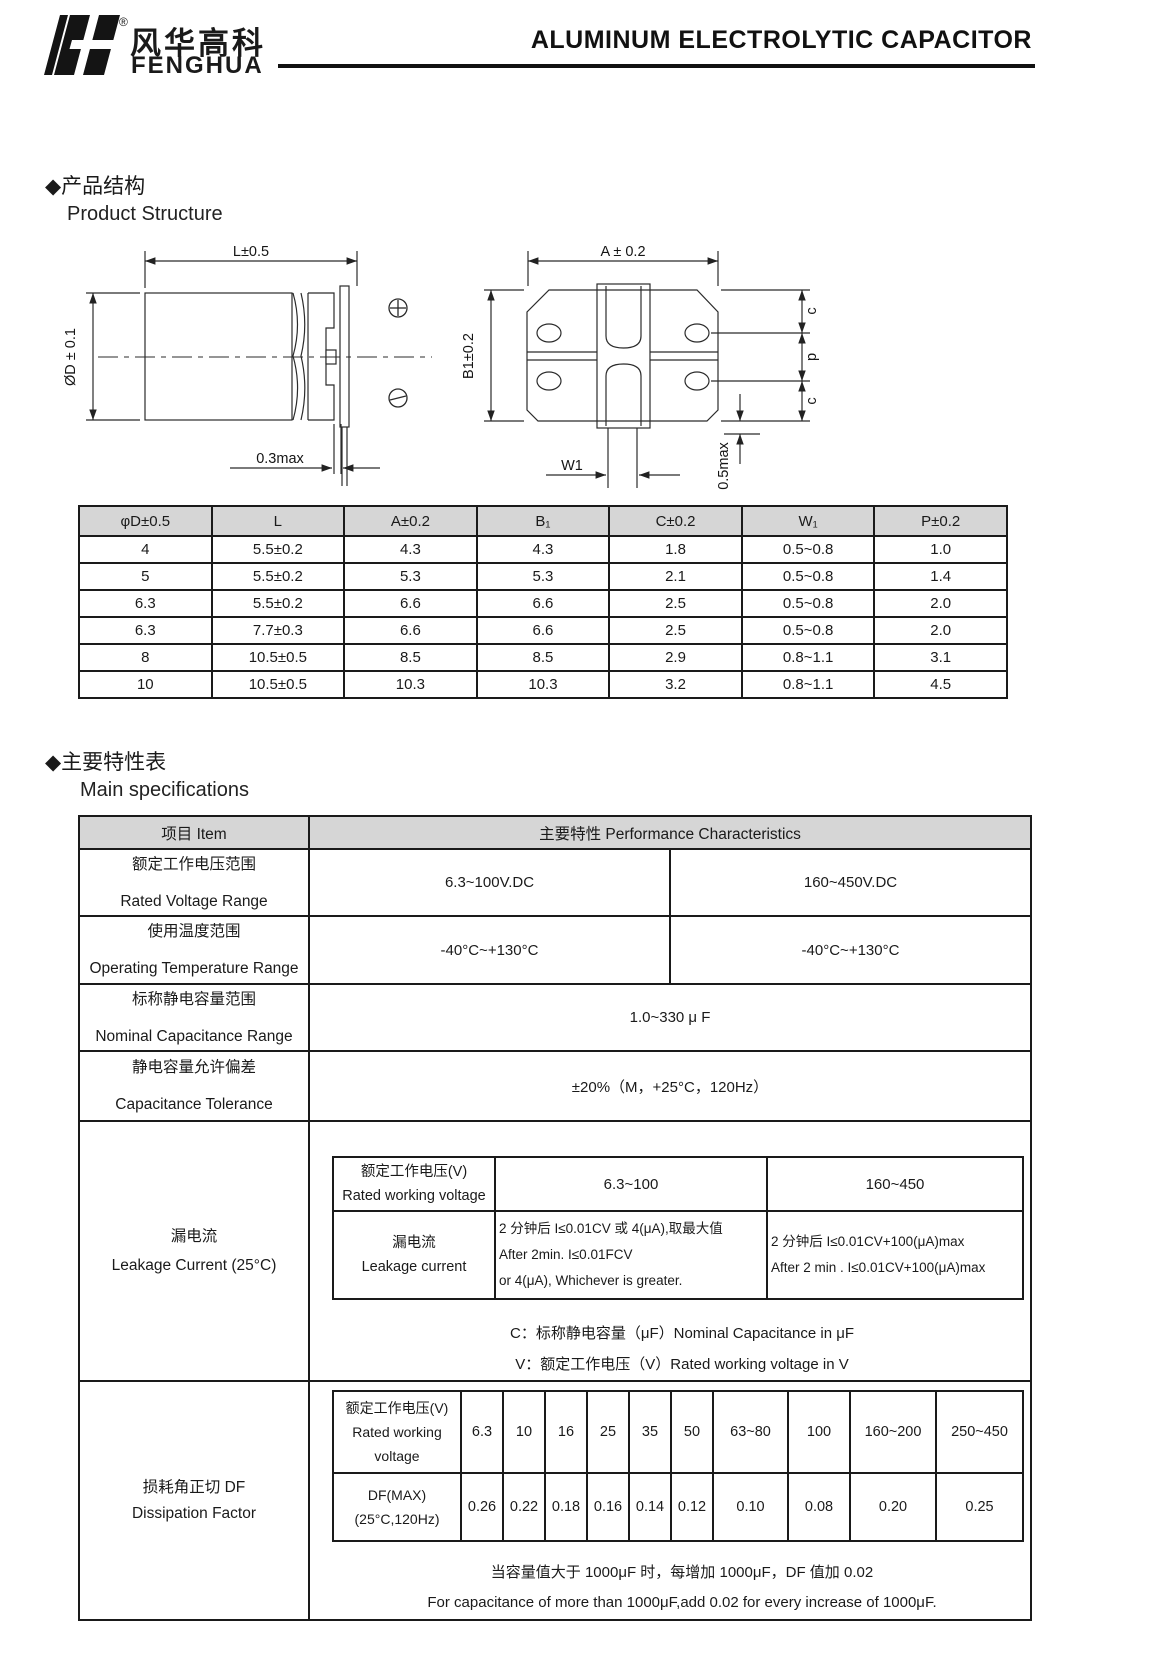 The image size is (1149, 1659). Describe the element at coordinates (781, 40) in the screenshot. I see `page-title: ALUMINUM ELECTROLYTIC CAPACITOR` at that location.